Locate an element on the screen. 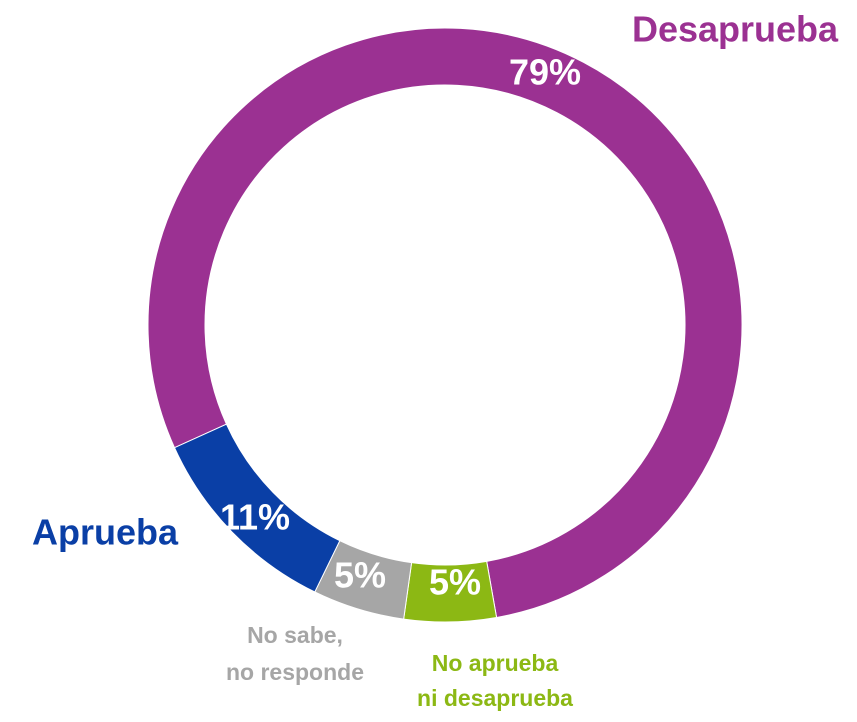 Image resolution: width=857 pixels, height=722 pixels. donut-slice is located at coordinates (257, 508).